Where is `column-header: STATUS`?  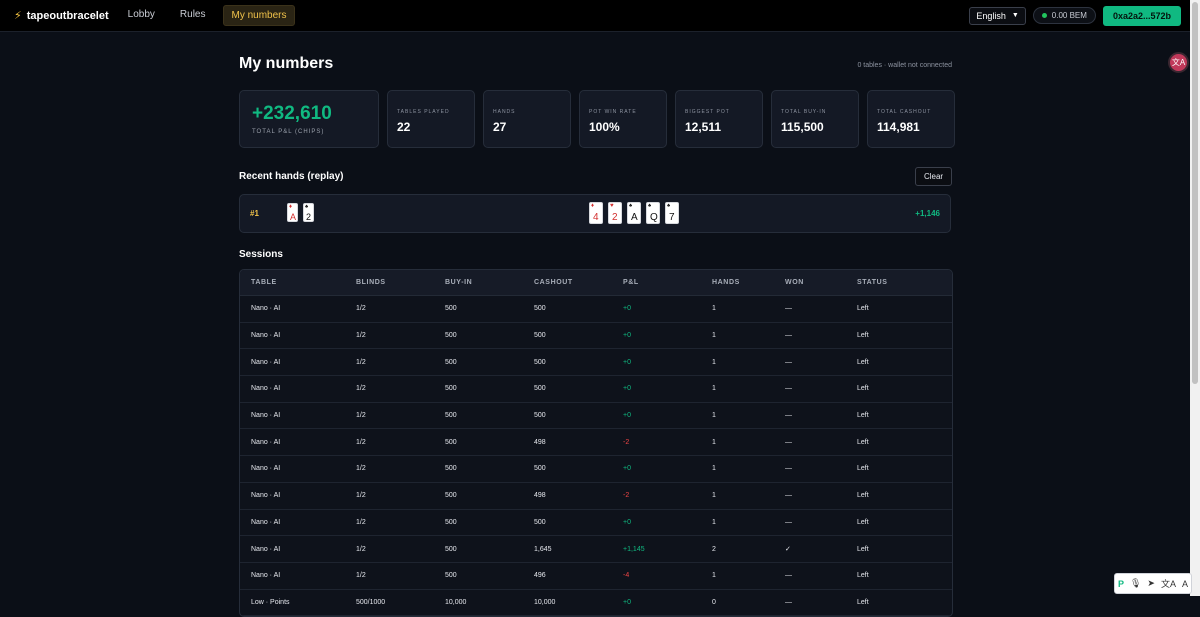 column-header: STATUS is located at coordinates (872, 282).